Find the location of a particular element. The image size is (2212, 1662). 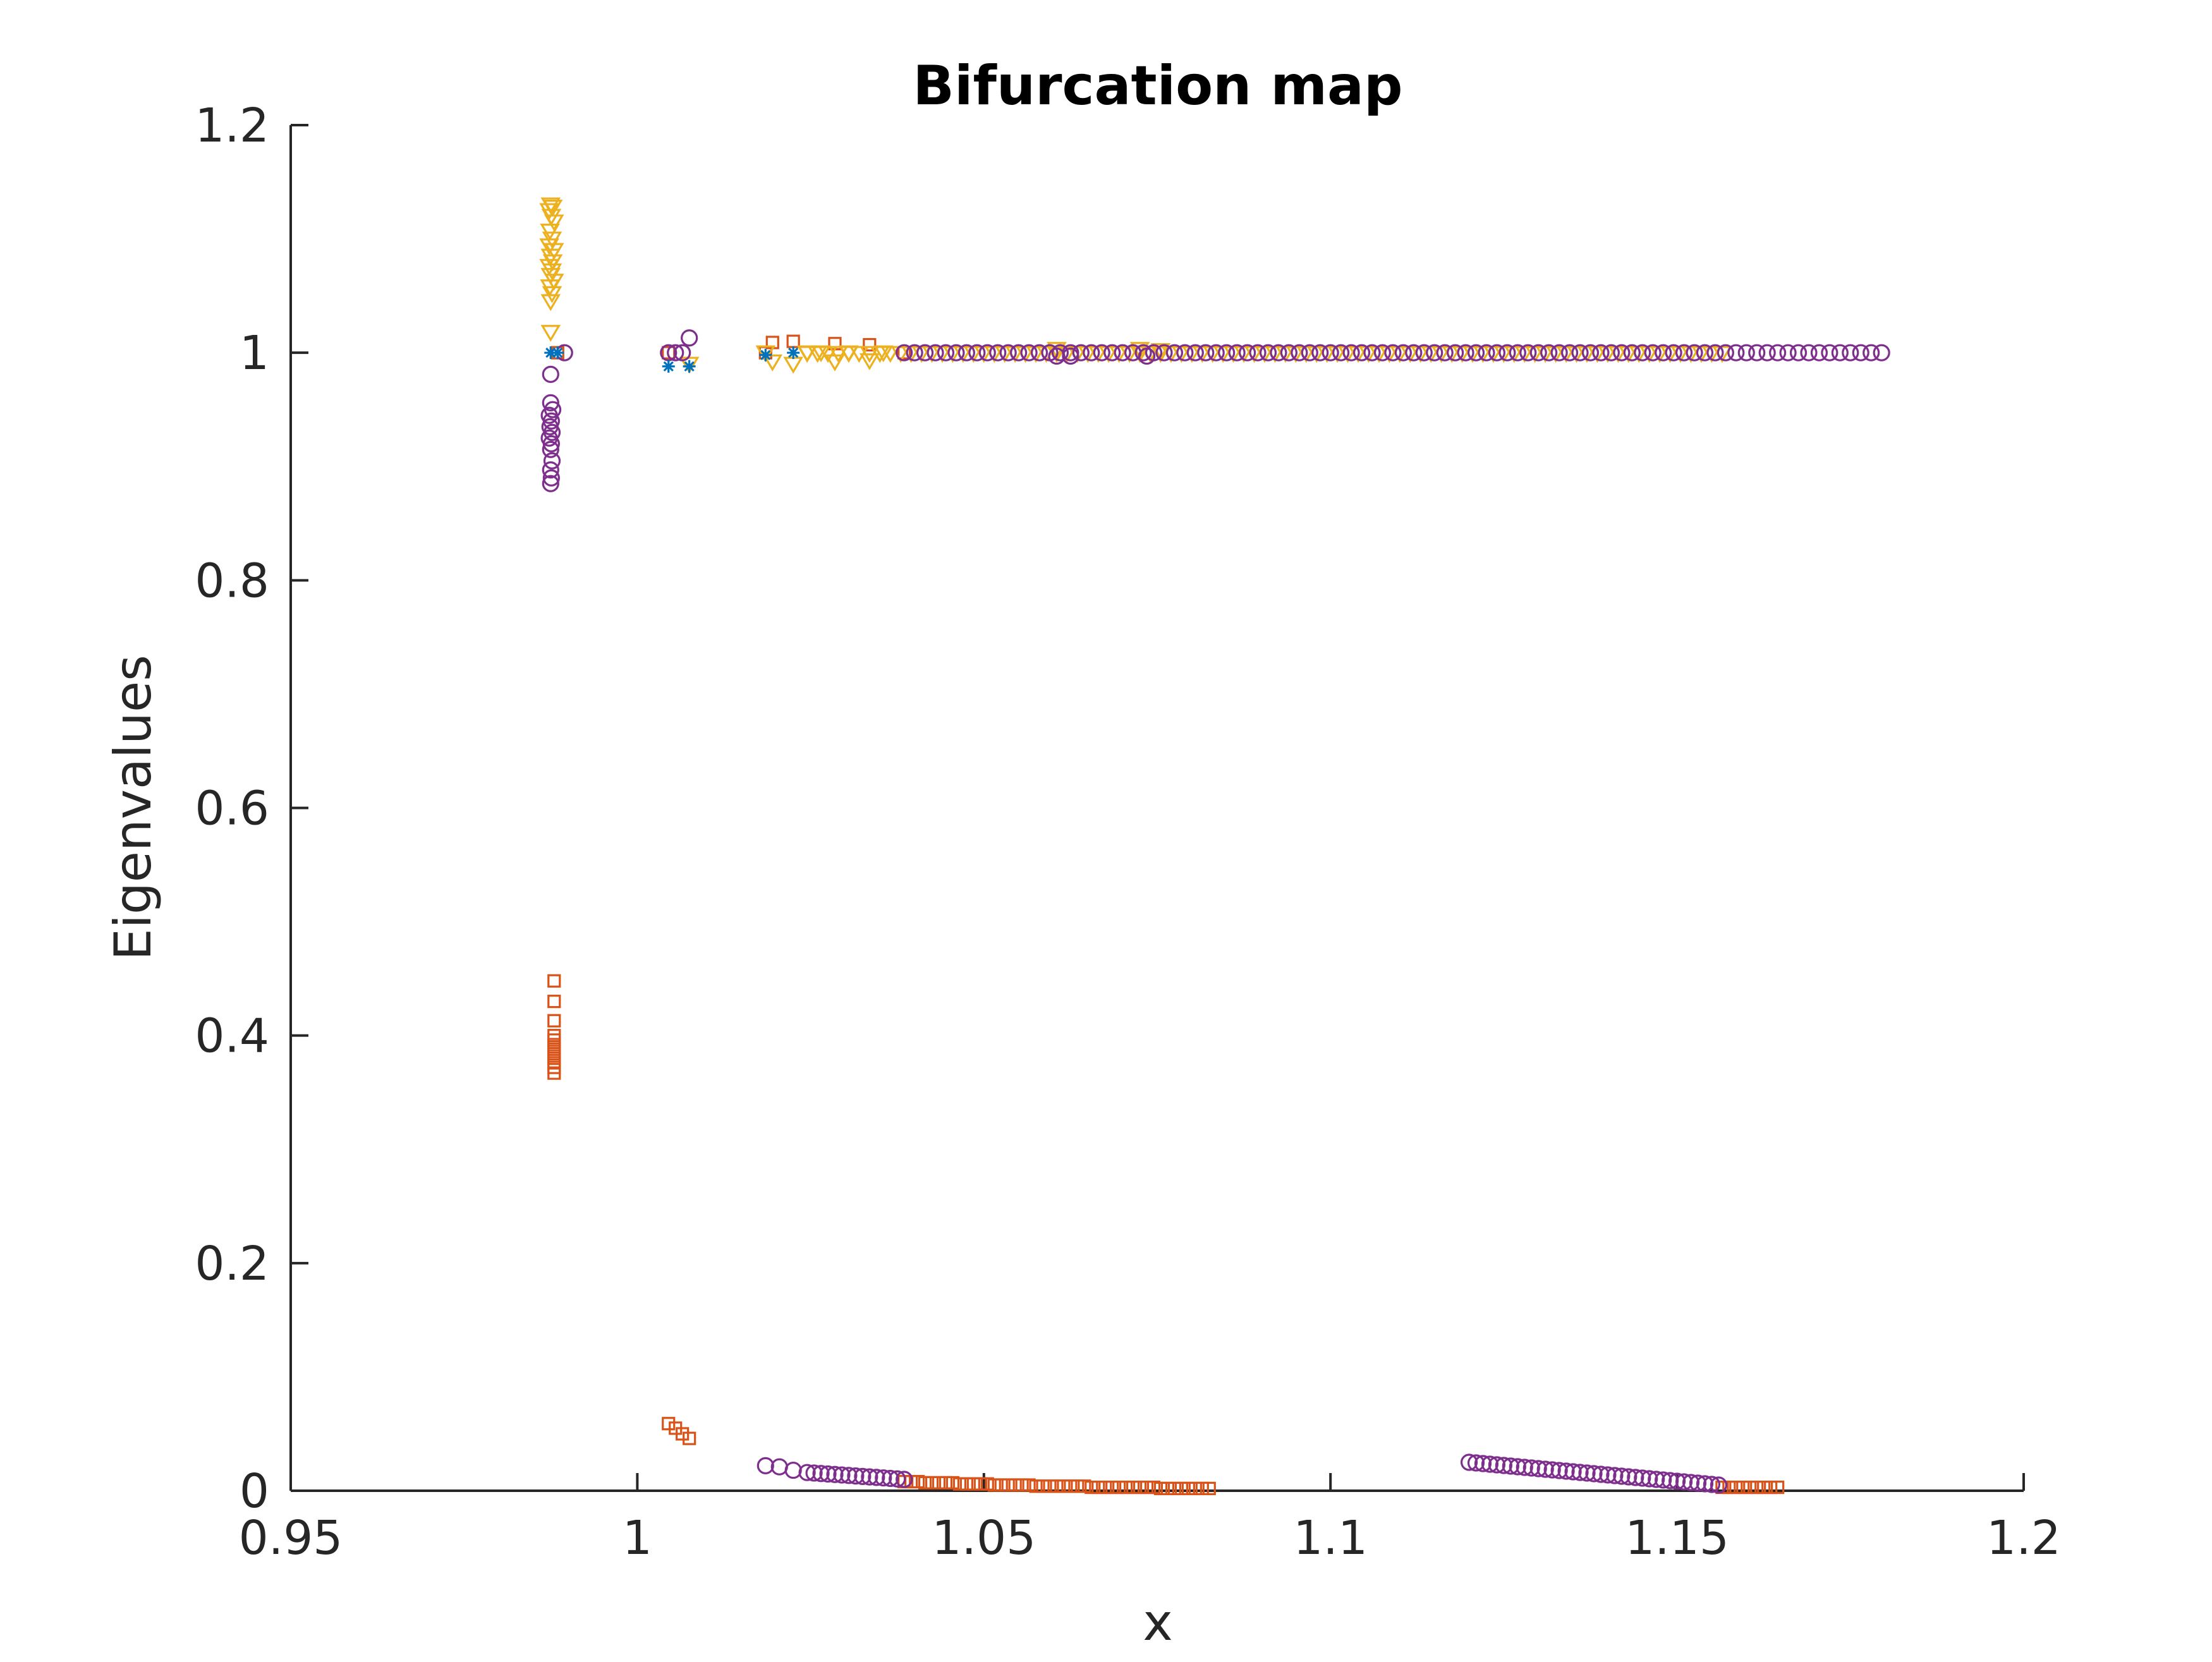

x-tick-label: 1.05 is located at coordinates (984, 1538).